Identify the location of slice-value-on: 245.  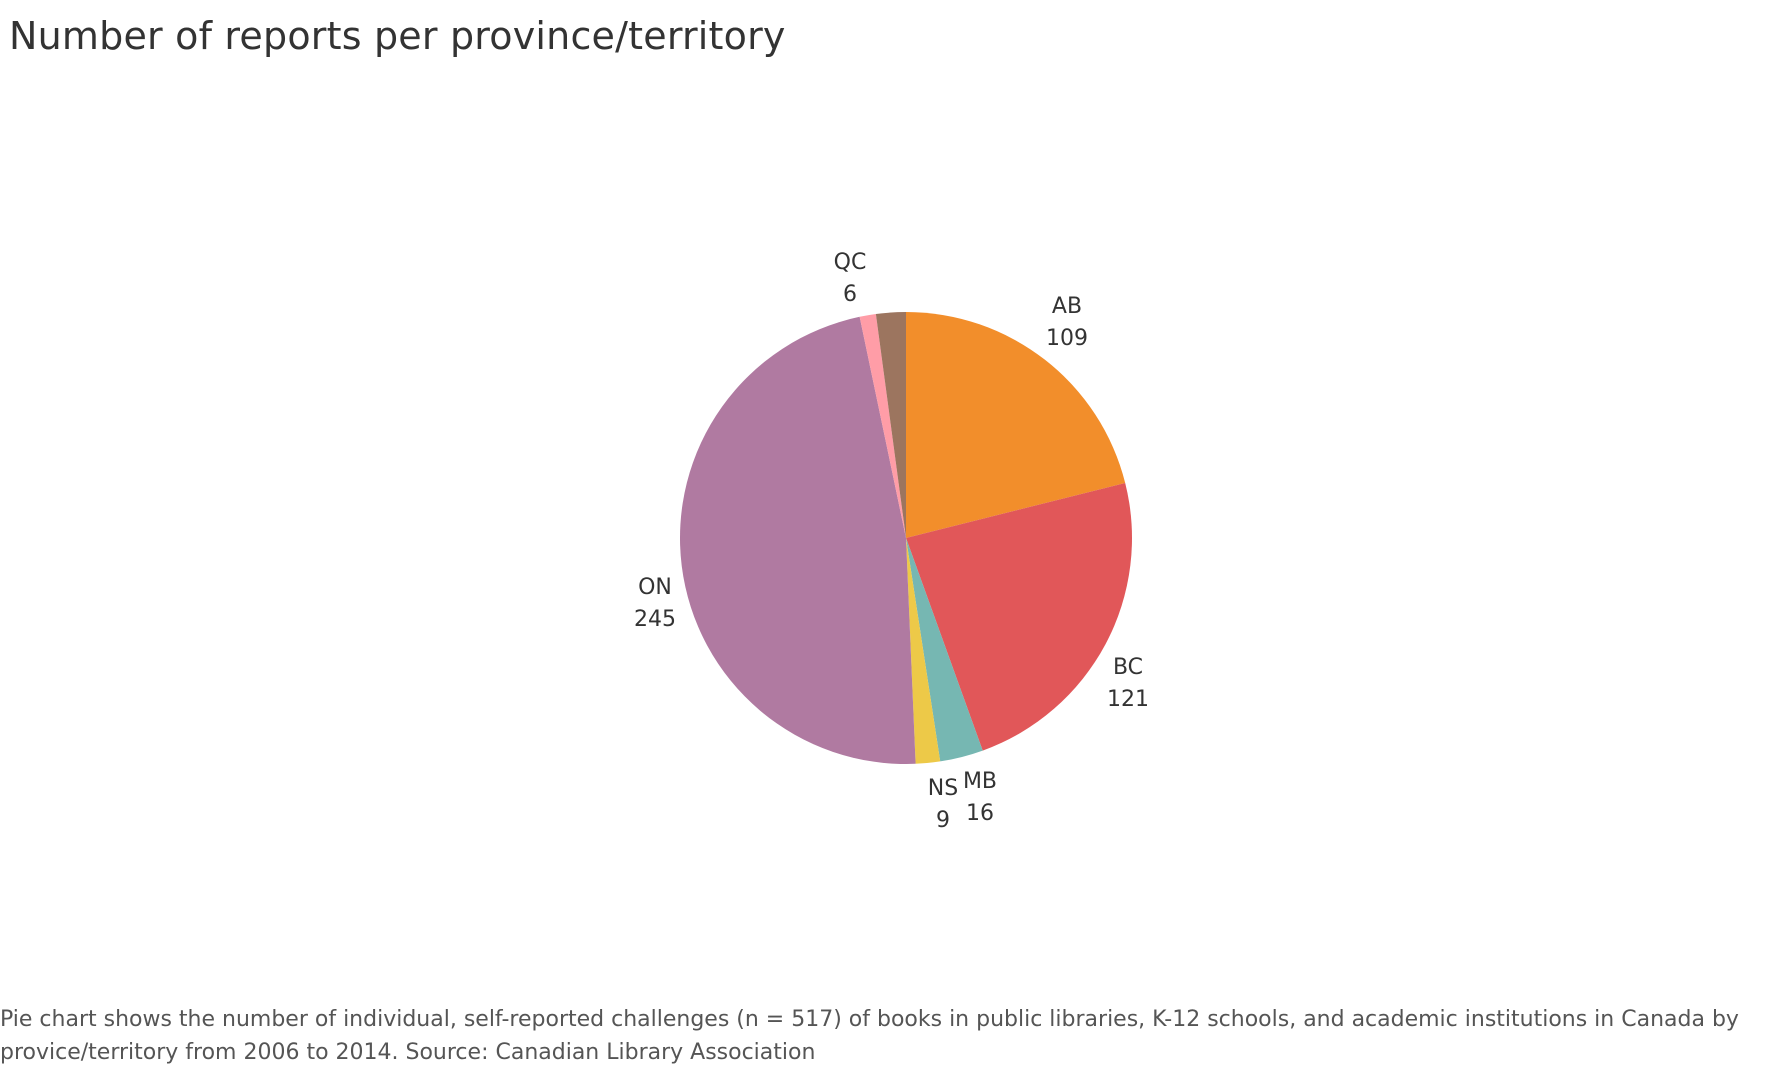
(655, 619).